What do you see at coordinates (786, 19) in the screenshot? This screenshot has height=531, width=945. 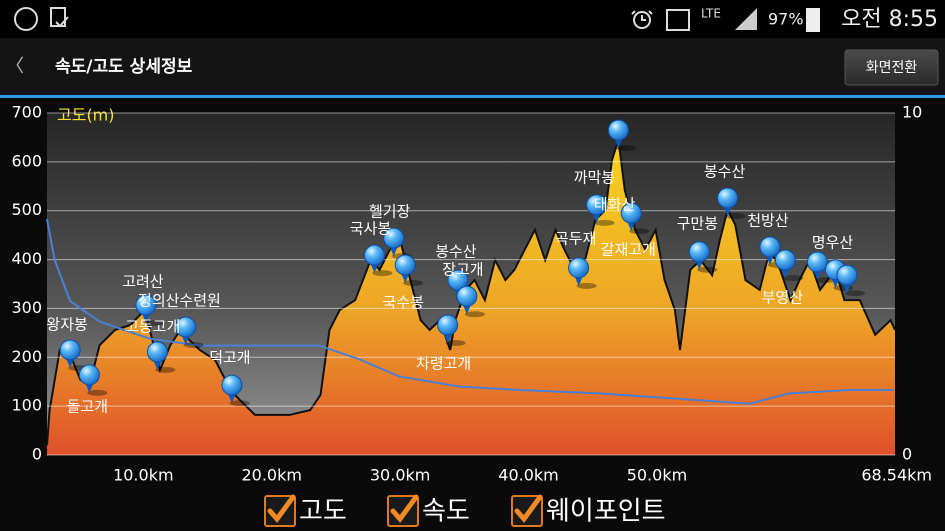 I see `battery-level: 97%` at bounding box center [786, 19].